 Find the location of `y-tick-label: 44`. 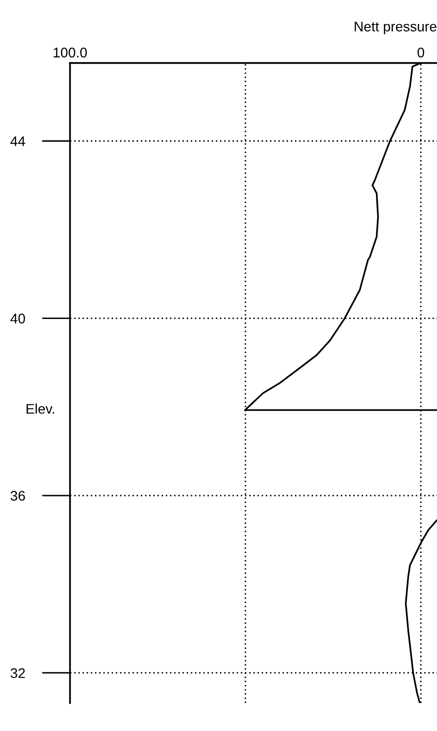

y-tick-label: 44 is located at coordinates (18, 141).